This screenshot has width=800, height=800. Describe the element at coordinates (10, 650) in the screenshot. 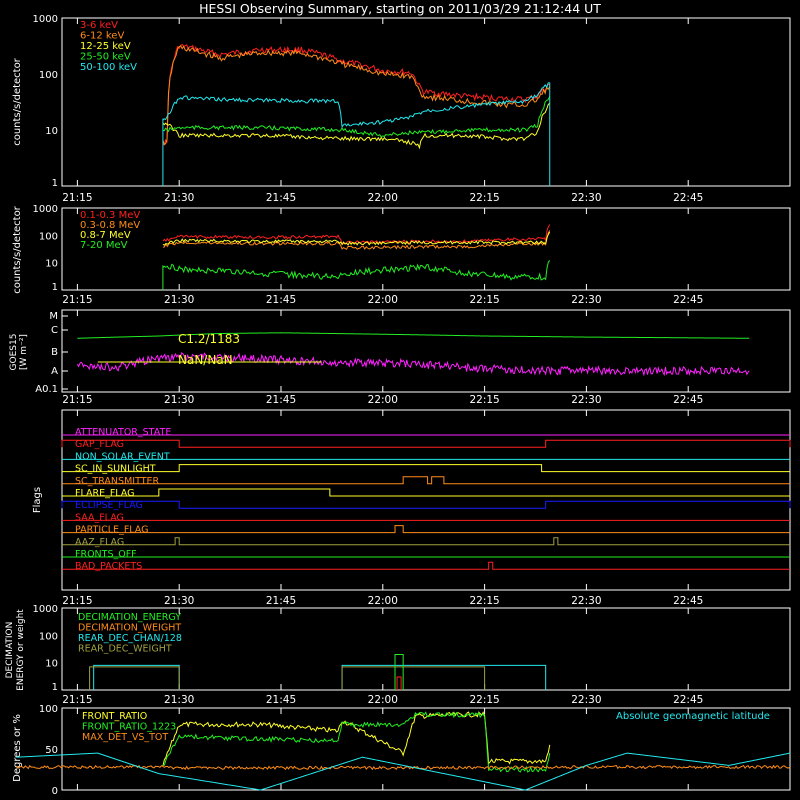

I see `decimation-ylabel: DECIMATION` at that location.